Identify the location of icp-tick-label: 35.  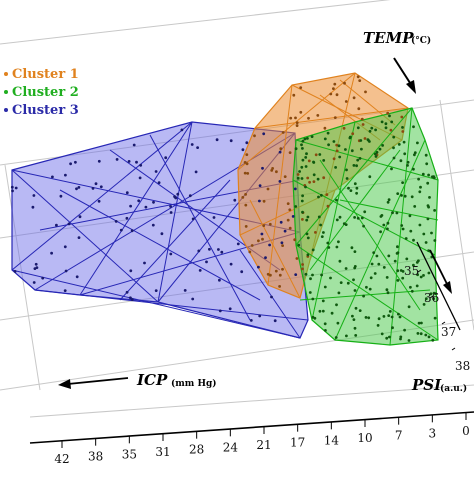
(129, 454).